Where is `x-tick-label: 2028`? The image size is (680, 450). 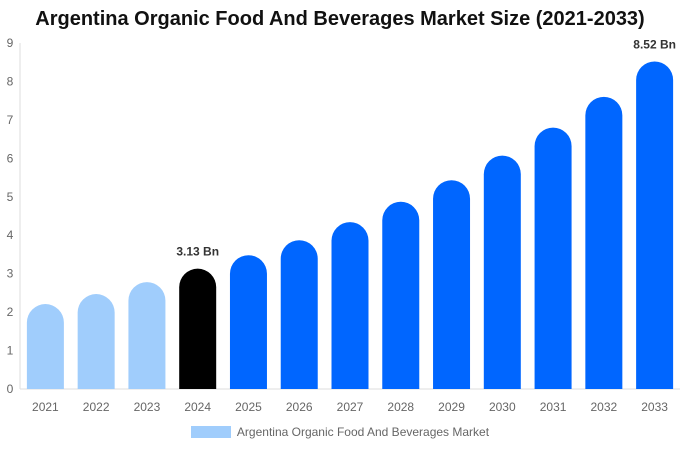 x-tick-label: 2028 is located at coordinates (400, 407).